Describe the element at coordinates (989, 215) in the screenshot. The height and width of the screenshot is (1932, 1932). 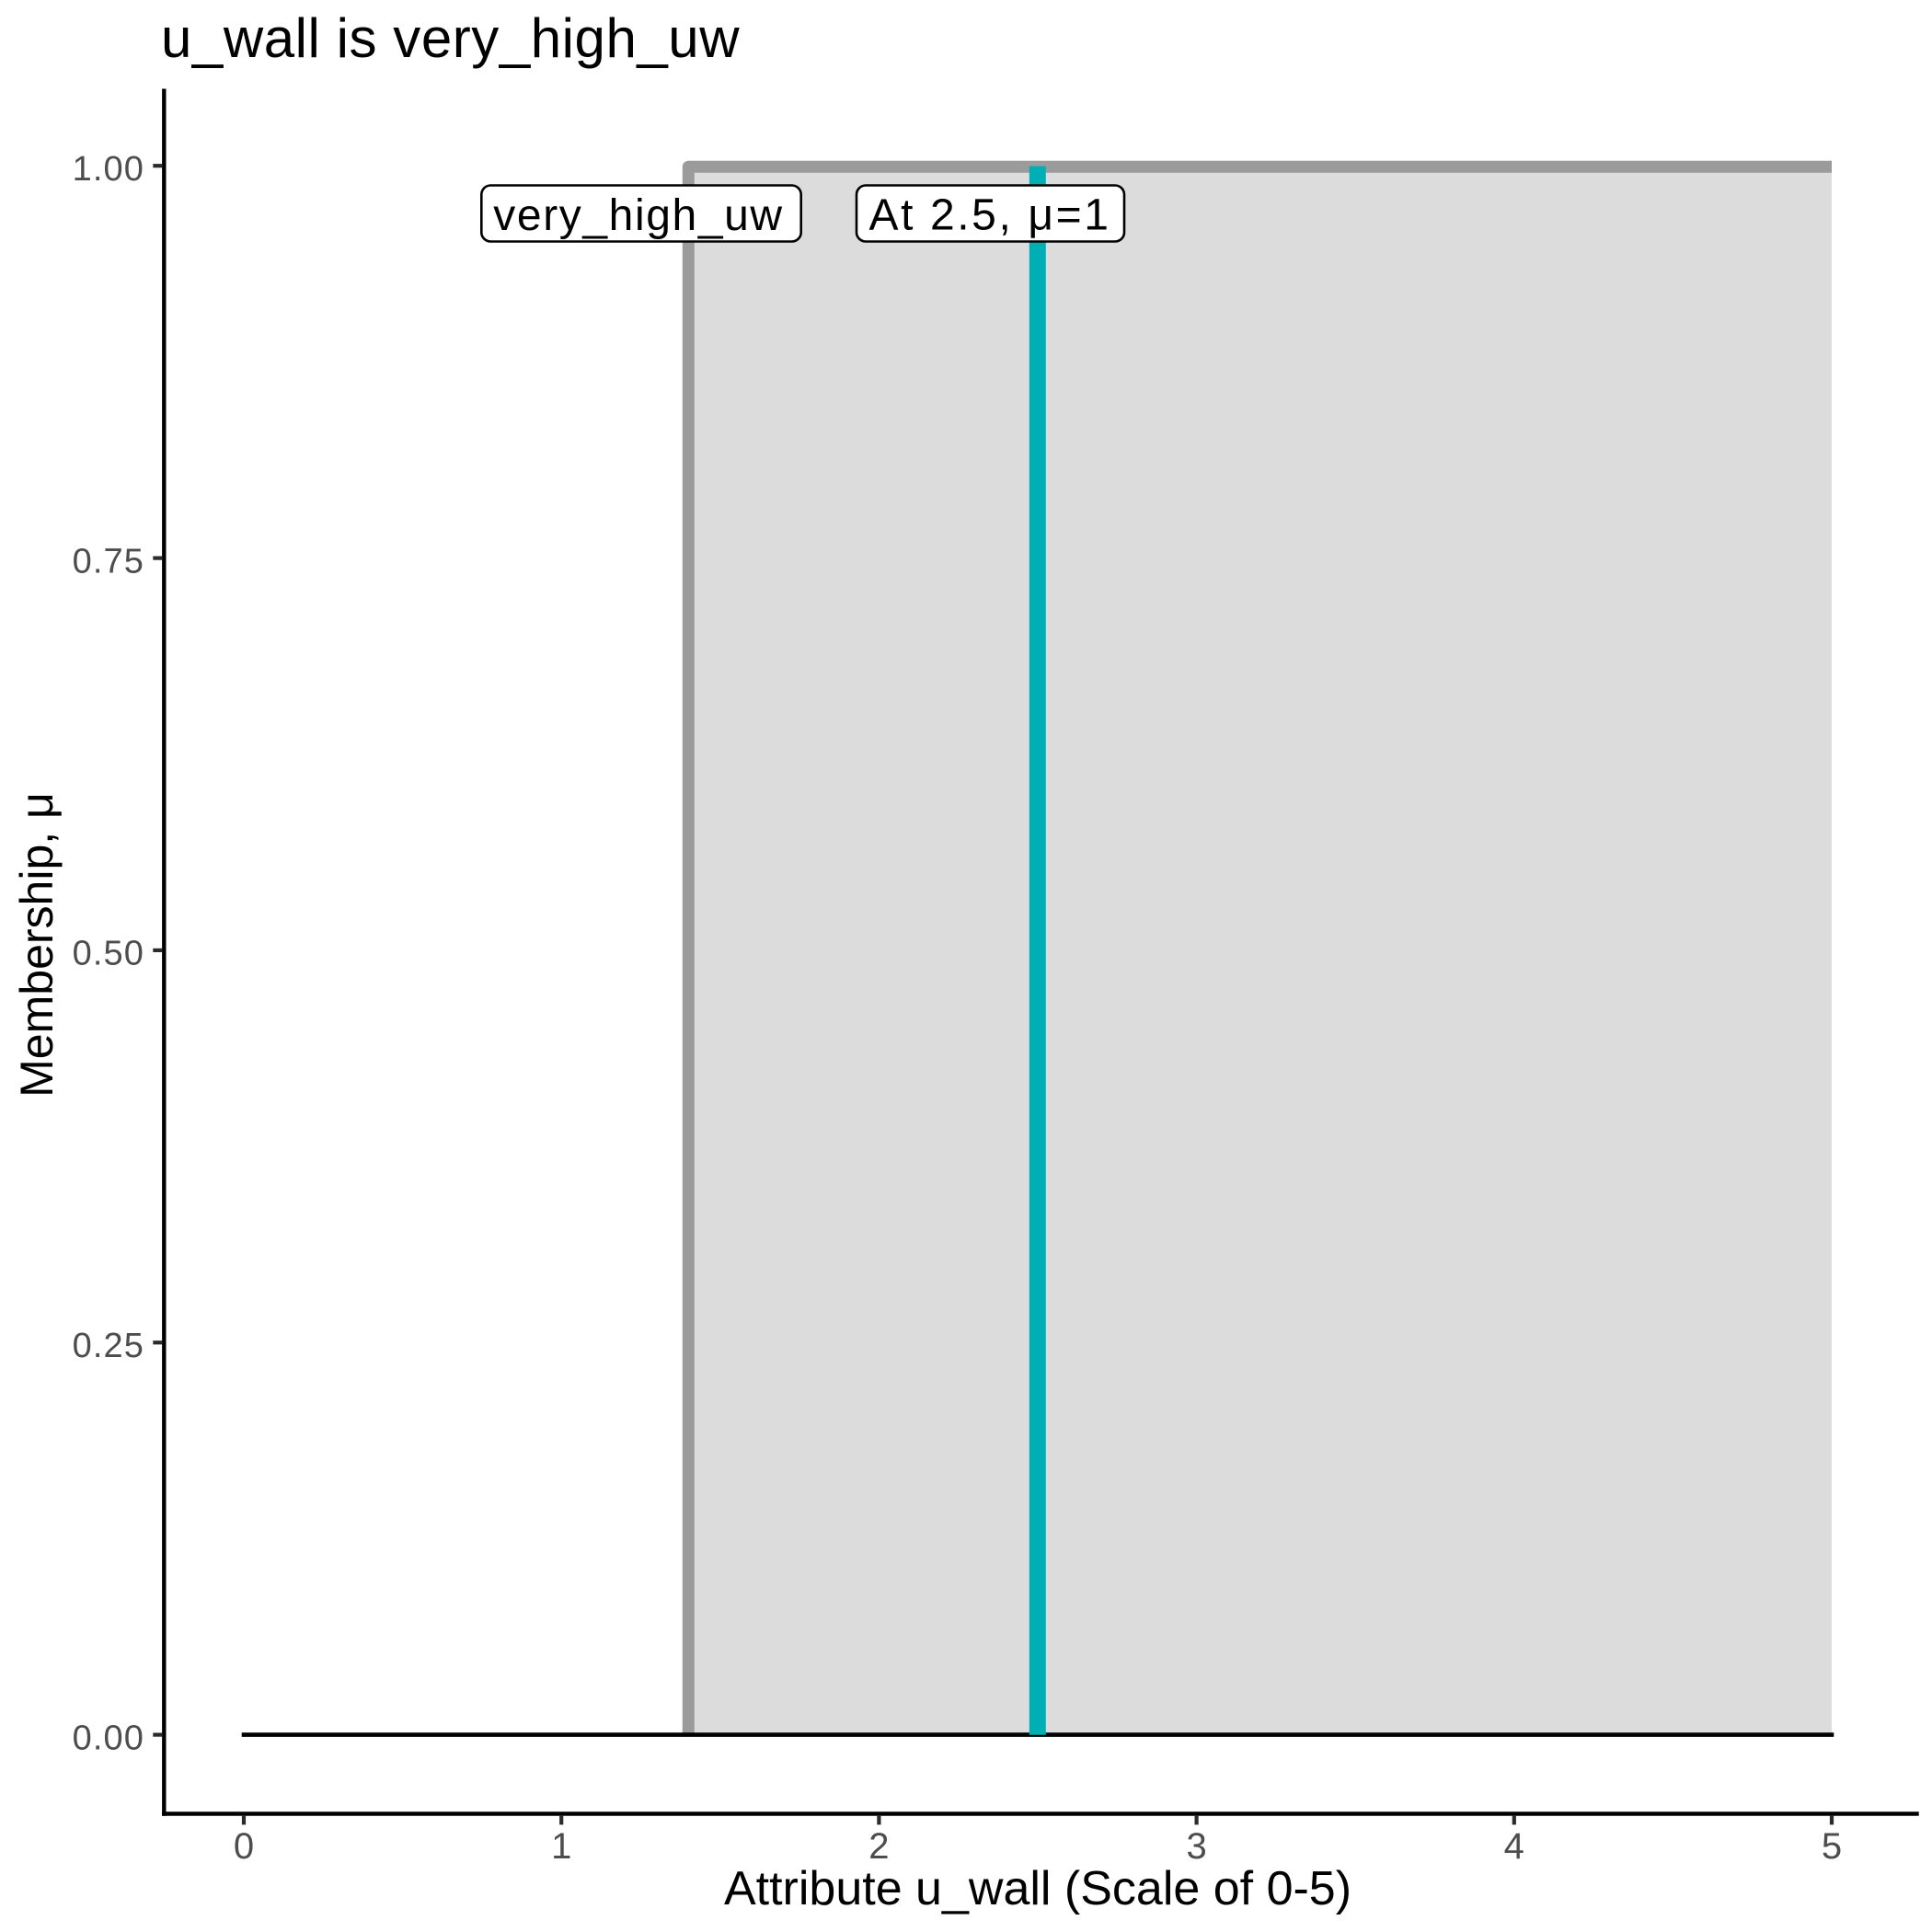
I see `svg-text: At 2.5, μ=1` at that location.